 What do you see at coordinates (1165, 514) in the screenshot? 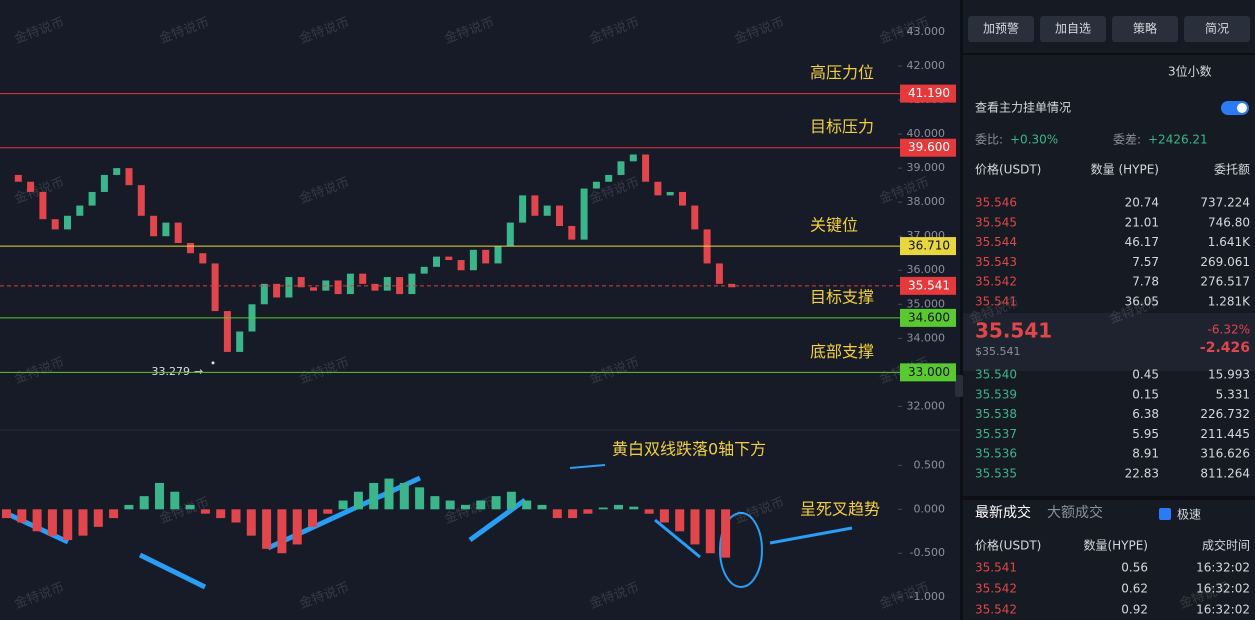
I see `speed-checkbox` at bounding box center [1165, 514].